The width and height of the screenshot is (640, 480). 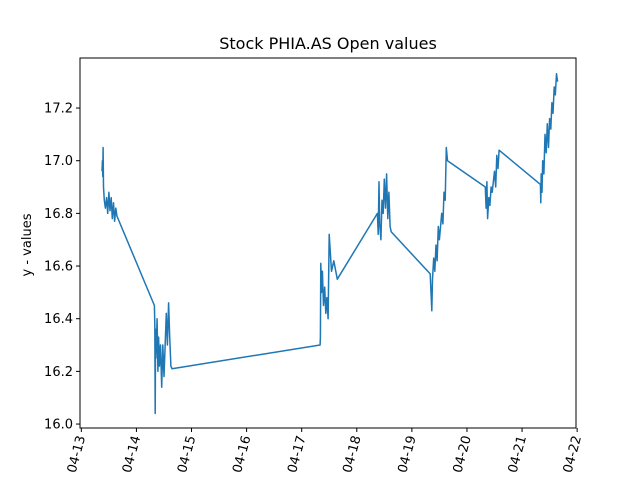 What do you see at coordinates (27, 244) in the screenshot?
I see `y-axis-label: y - values` at bounding box center [27, 244].